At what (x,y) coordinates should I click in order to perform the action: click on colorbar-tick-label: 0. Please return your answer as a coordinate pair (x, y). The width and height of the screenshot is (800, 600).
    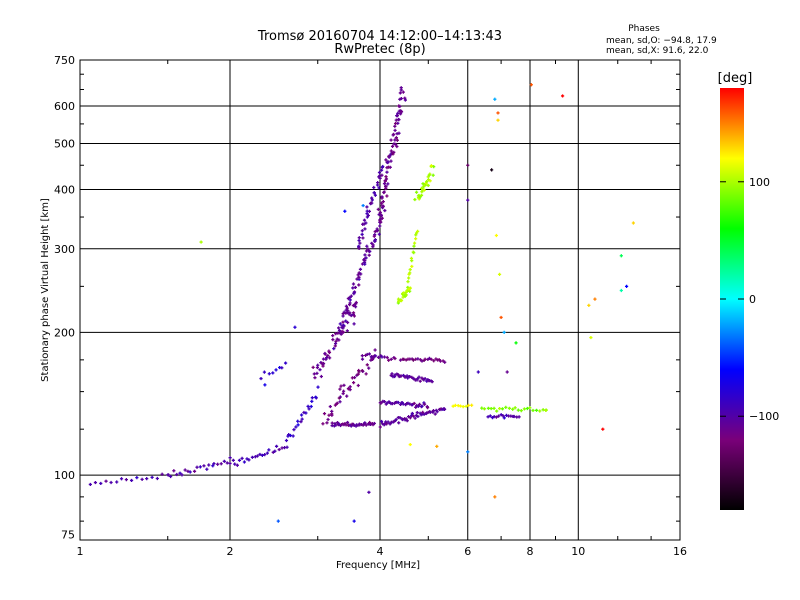
    Looking at the image, I should click on (752, 299).